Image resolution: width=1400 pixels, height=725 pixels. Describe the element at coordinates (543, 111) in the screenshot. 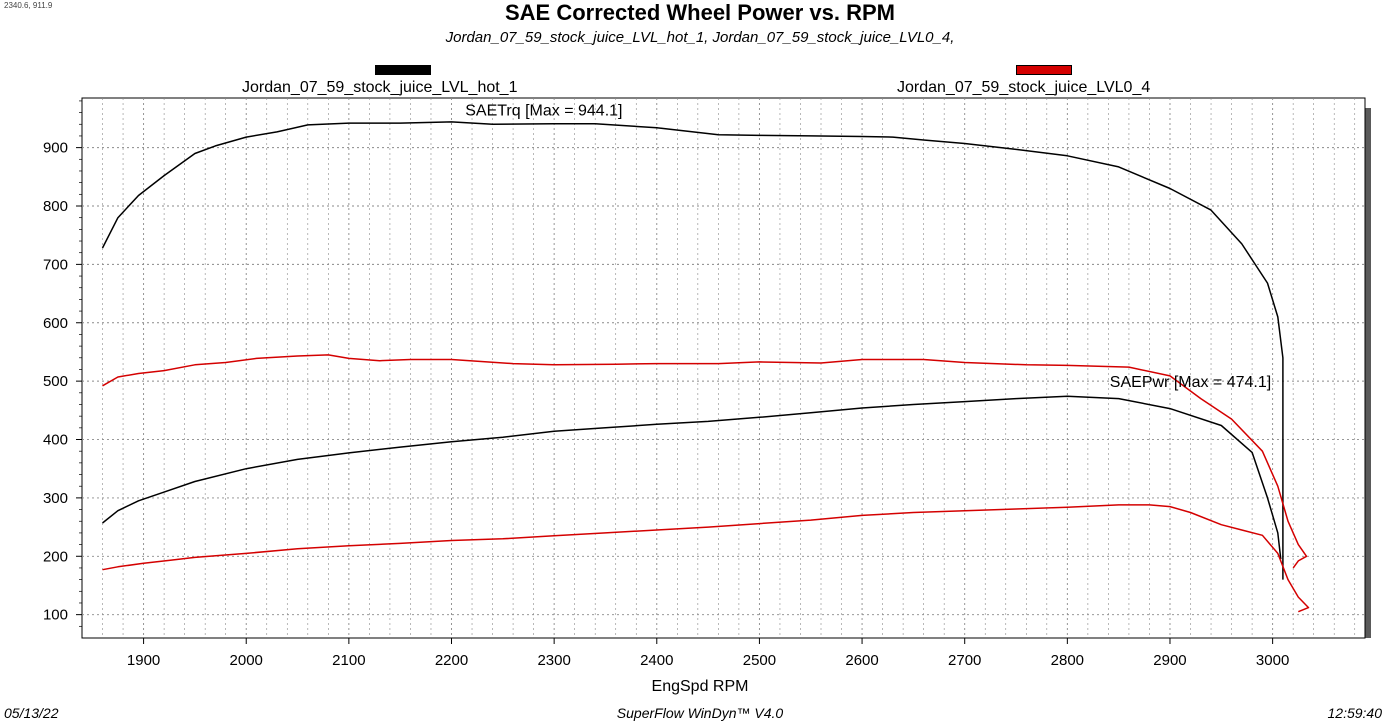

I see `annotation-max-torque: SAETrq [Max = 944.1]` at that location.